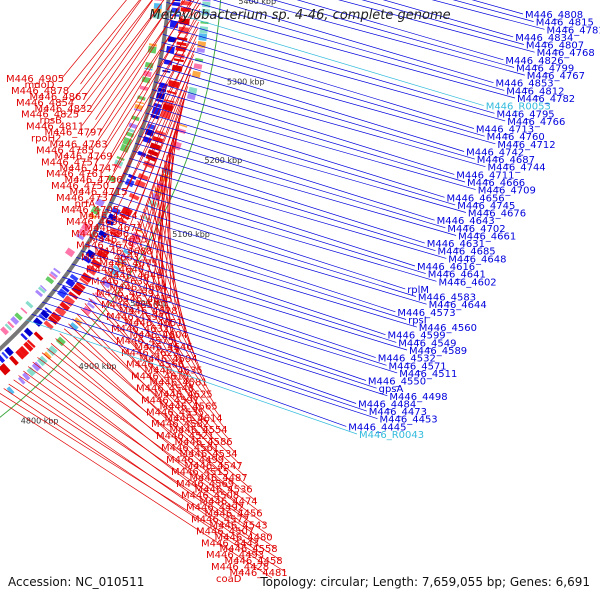 Image resolution: width=600 pixels, height=600 pixels. Describe the element at coordinates (526, 145) in the screenshot. I see `gene-label: M446_4712` at that location.